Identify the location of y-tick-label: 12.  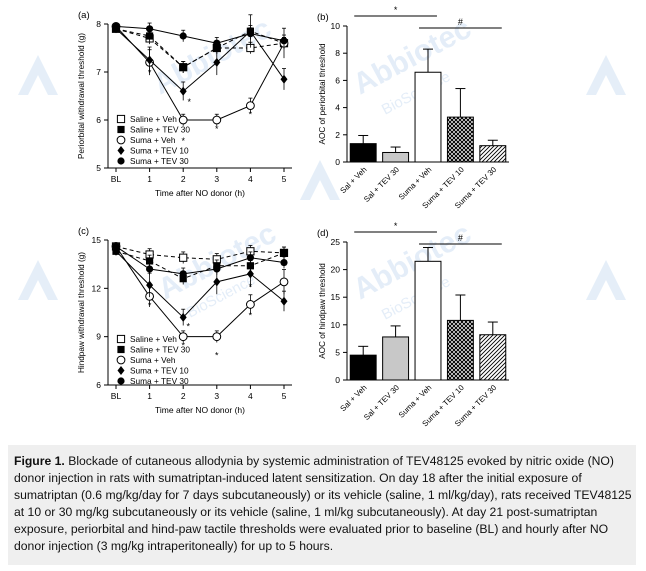
(97, 288).